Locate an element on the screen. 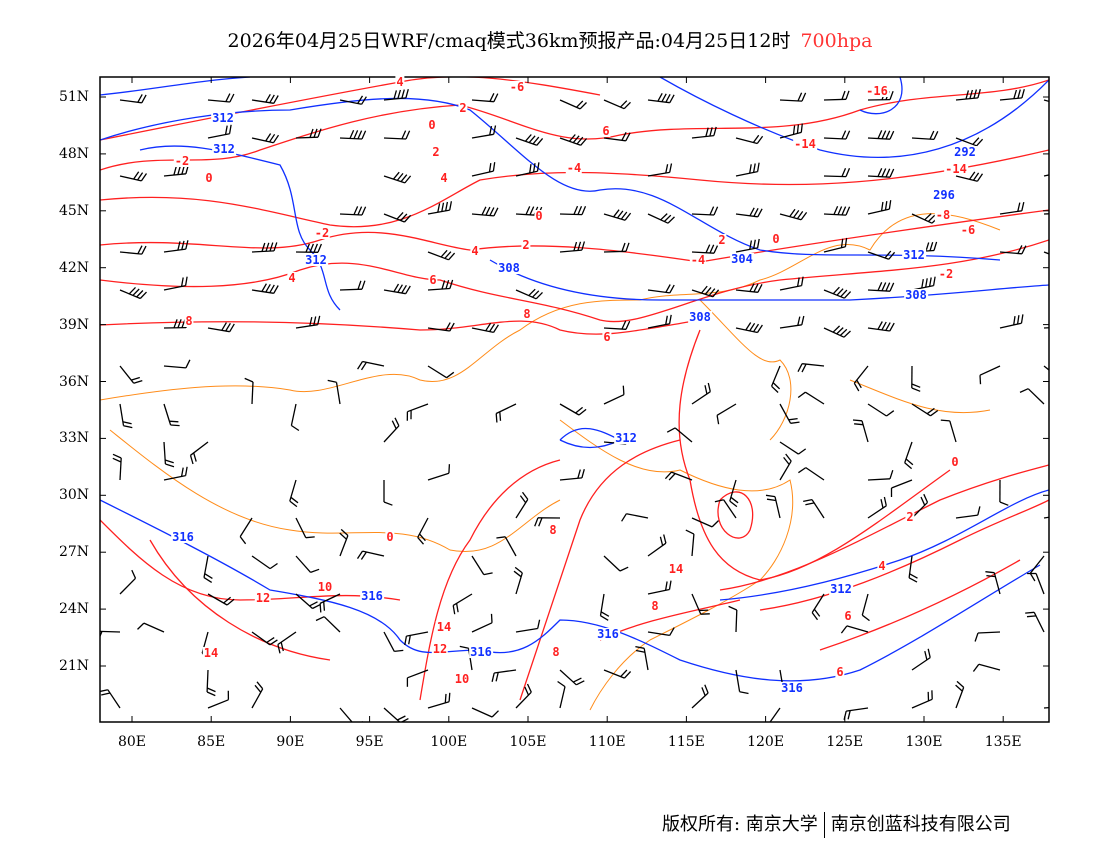 This screenshot has height=850, width=1100. temperature-label: 0 is located at coordinates (955, 462).